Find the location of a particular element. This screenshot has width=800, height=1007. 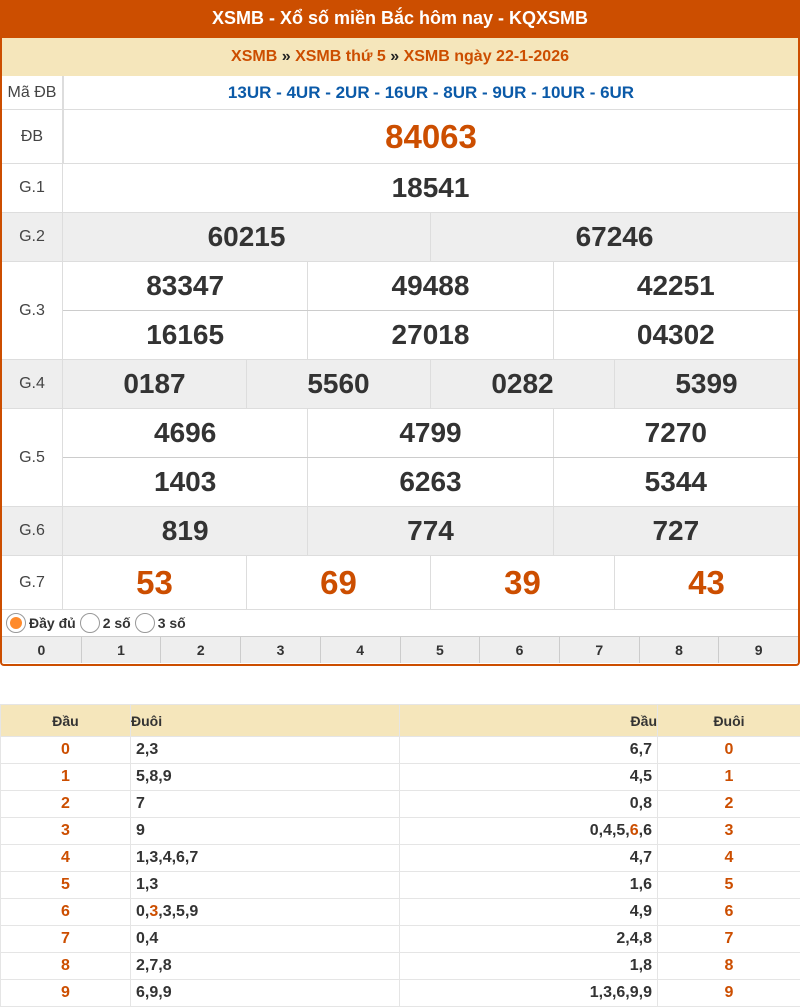

digit-filter: 0 1 2 3 4 5 6 7 8 9 is located at coordinates (400, 650).